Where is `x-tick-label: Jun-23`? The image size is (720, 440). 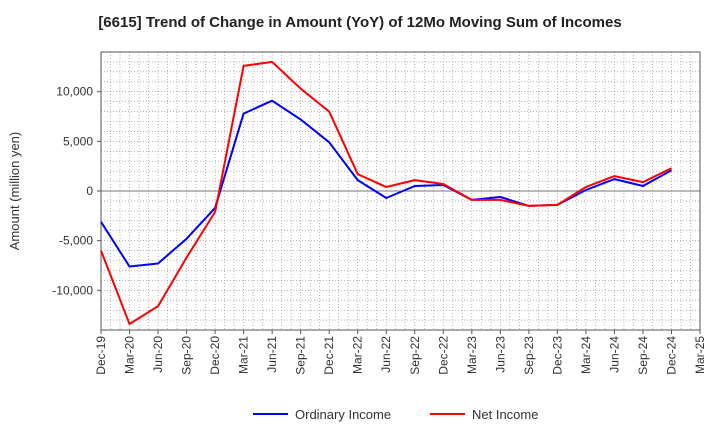 x-tick-label: Jun-23 is located at coordinates (500, 354).